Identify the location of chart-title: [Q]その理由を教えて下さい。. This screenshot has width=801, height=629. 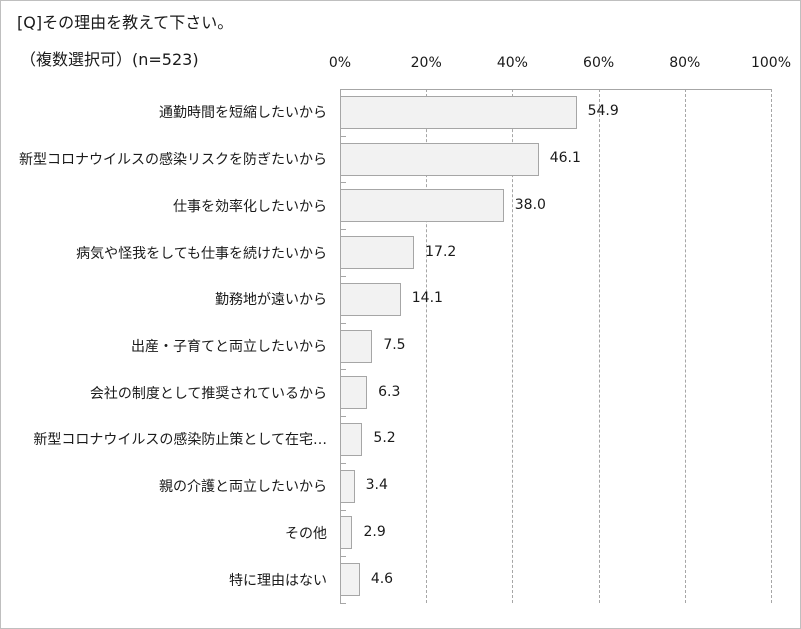
(125, 22).